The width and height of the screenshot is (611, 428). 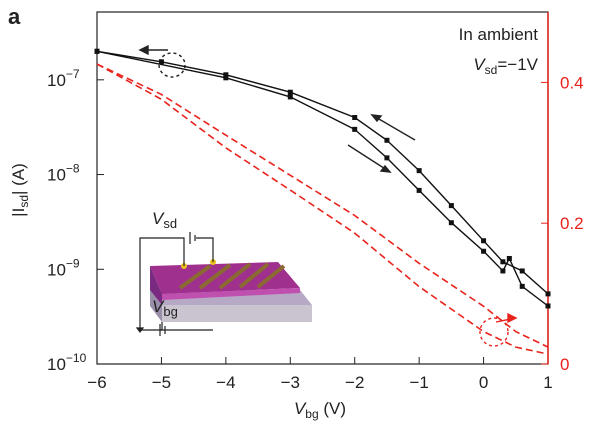 I want to click on y-tick-label: −10, so click(x=76, y=358).